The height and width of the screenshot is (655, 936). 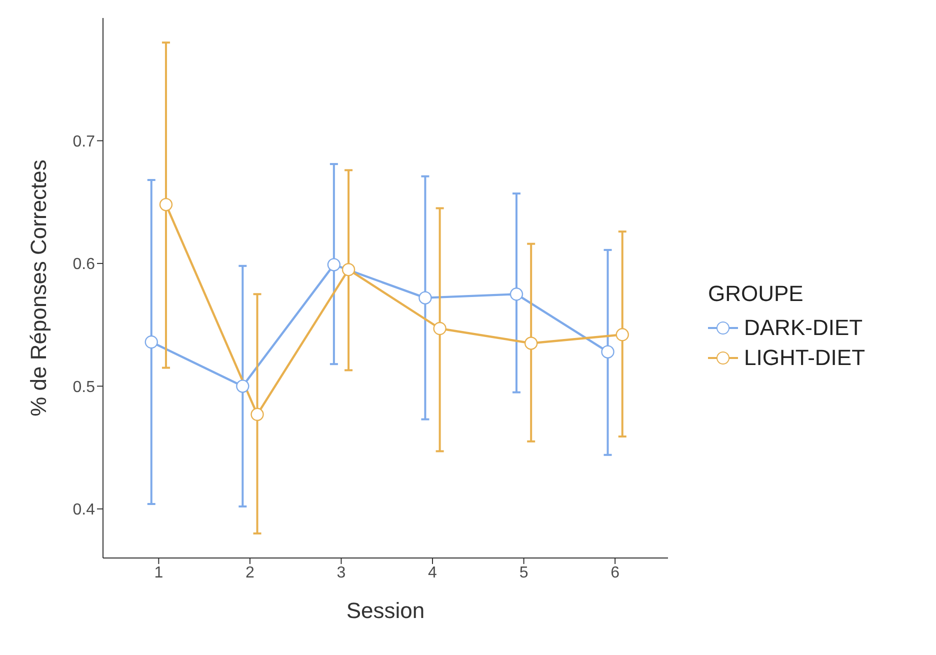 I want to click on x-tick-label: 4, so click(x=433, y=573).